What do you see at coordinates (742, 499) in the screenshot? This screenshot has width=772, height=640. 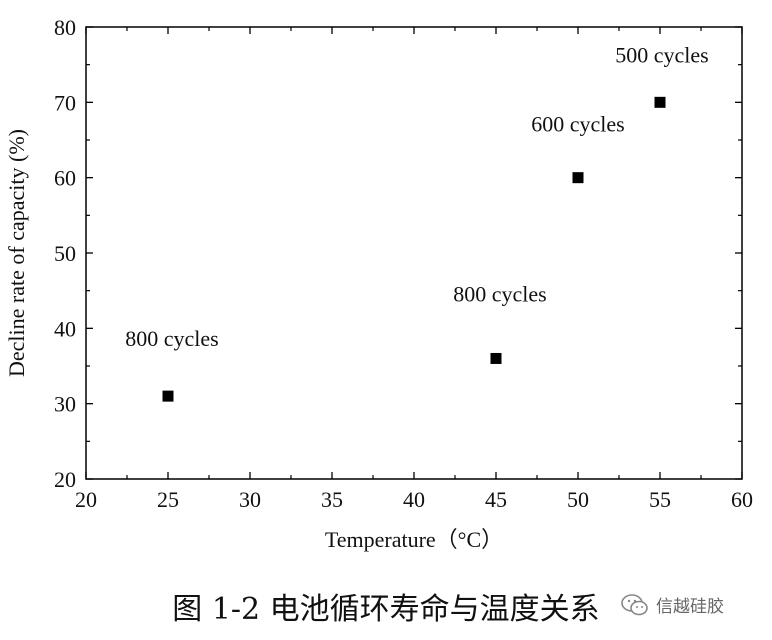 I see `x-tick-label: 60` at bounding box center [742, 499].